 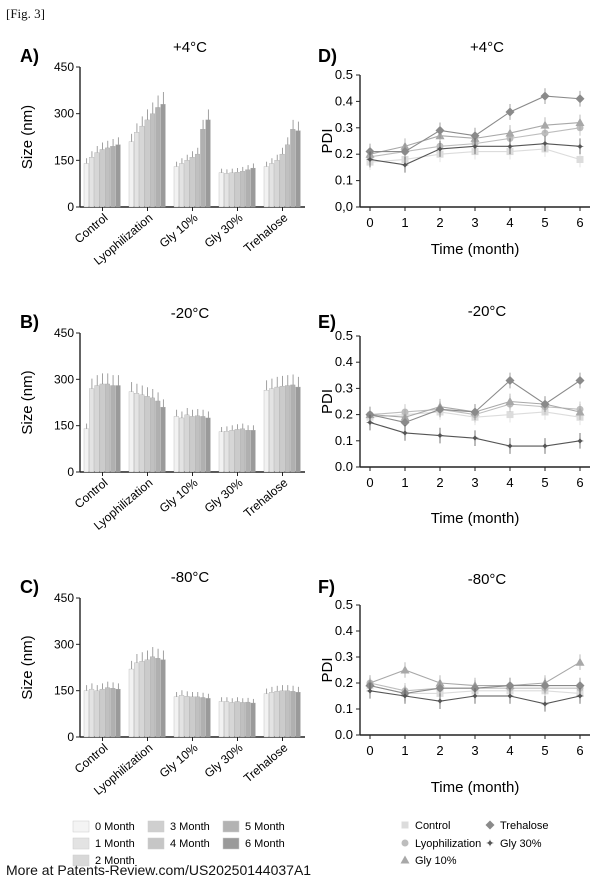 I want to click on legend-label: 3 Month, so click(x=190, y=827).